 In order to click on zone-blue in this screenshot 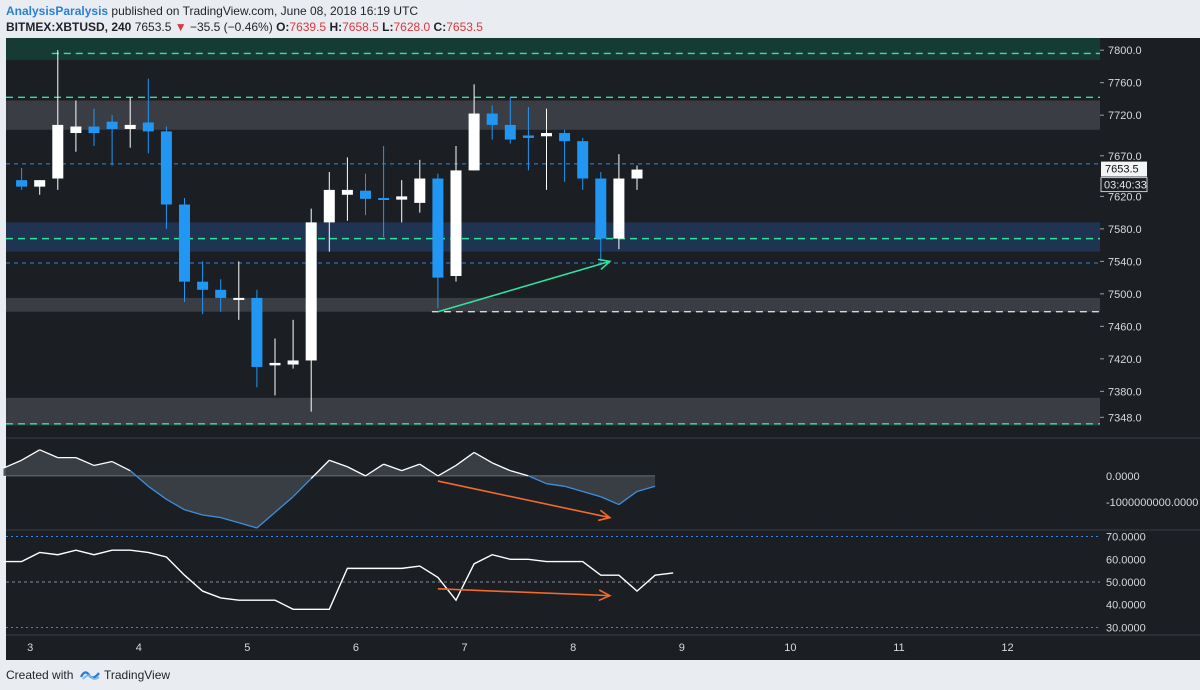, I will do `click(553, 237)`.